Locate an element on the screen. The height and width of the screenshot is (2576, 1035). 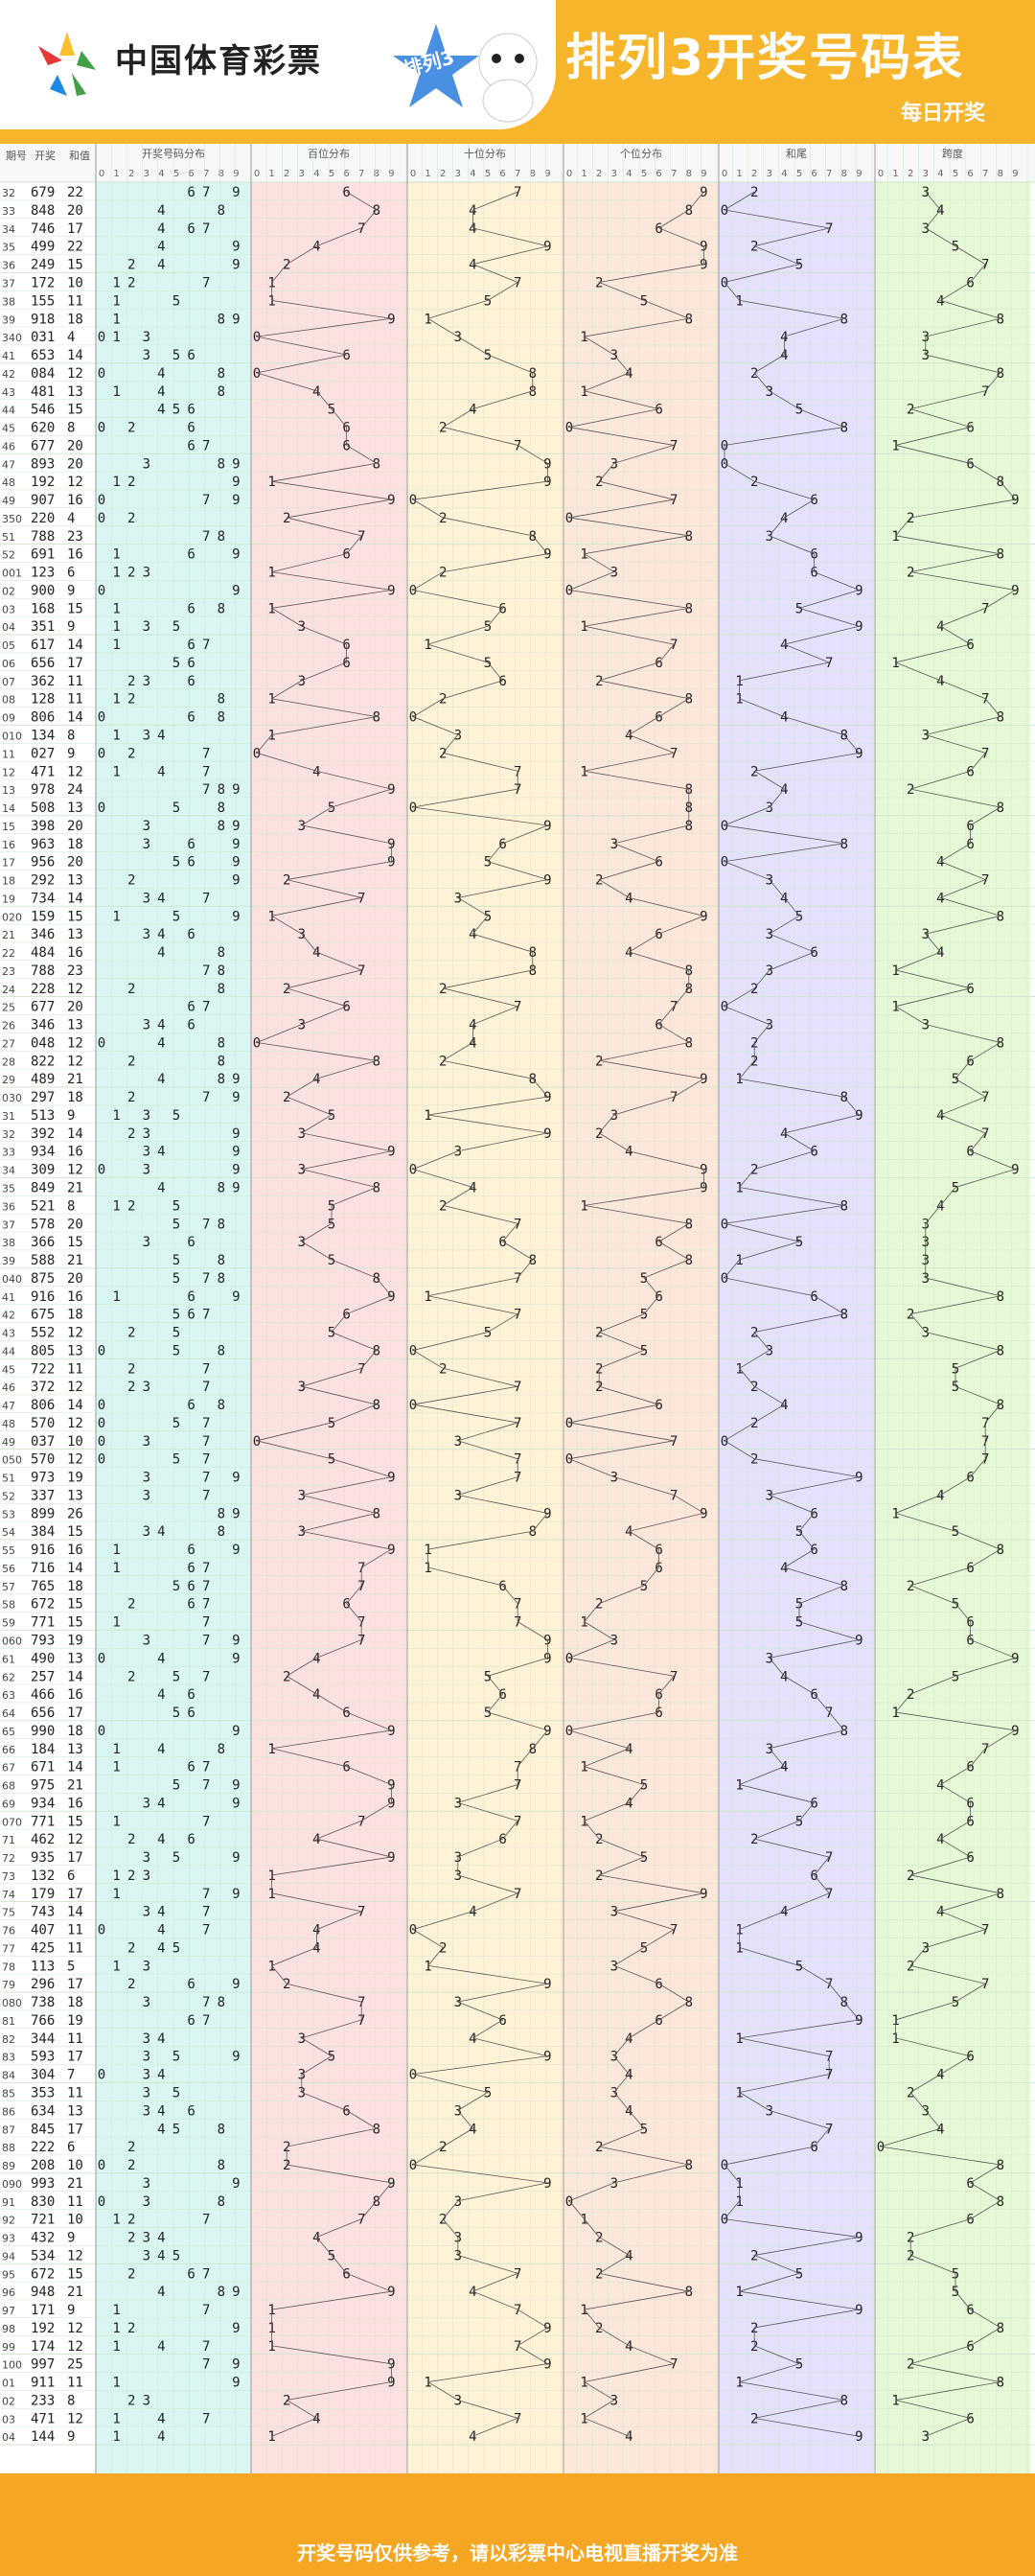
draw-number: 935 is located at coordinates (43, 1858).